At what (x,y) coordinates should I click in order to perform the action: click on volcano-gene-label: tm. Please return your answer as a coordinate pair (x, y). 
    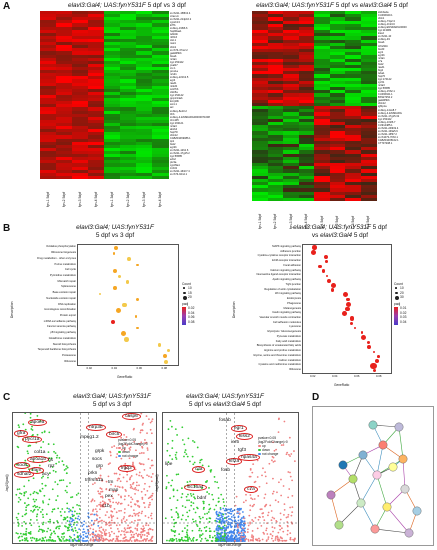
    Looking at the image, I should click on (111, 482).